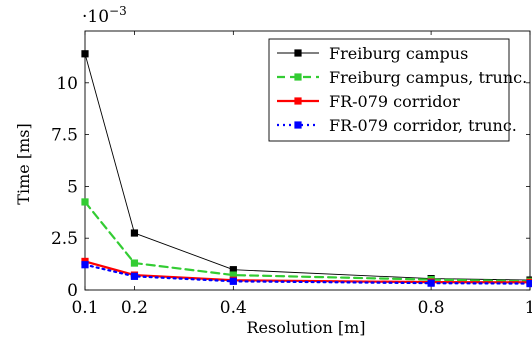 Image resolution: width=532 pixels, height=344 pixels. I want to click on legend-item: FR-079 corridor, so click(368, 101).